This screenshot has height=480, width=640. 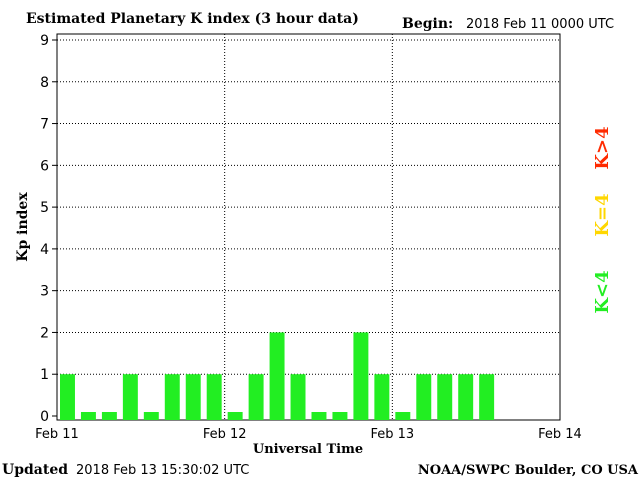 I want to click on y-tick-label: 2, so click(x=44, y=333).